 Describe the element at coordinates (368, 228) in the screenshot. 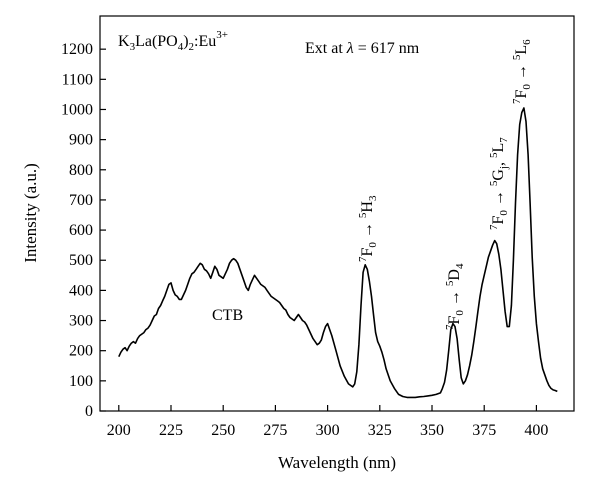

I see `transition-label-h3: 7F0 → 5H3` at that location.